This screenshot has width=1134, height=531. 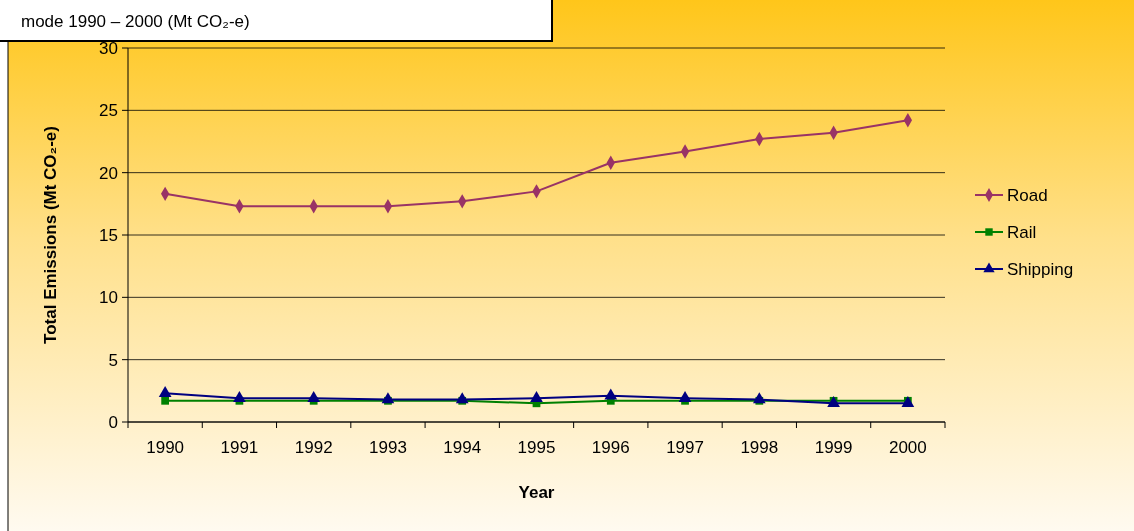 I want to click on y-tick-label: 10, so click(x=108, y=298).